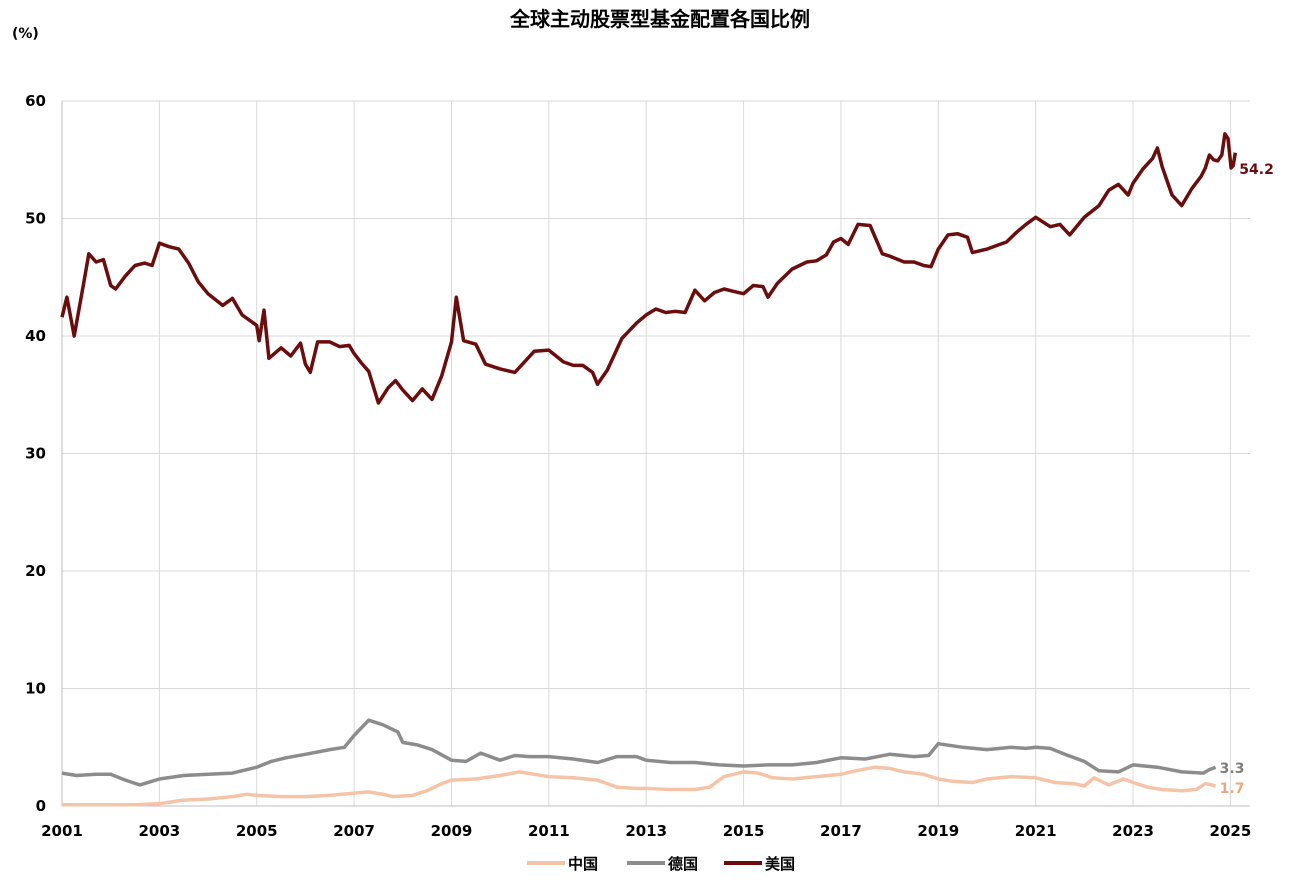 This screenshot has height=885, width=1290. Describe the element at coordinates (1232, 789) in the screenshot. I see `end-label-0: 1.7` at that location.